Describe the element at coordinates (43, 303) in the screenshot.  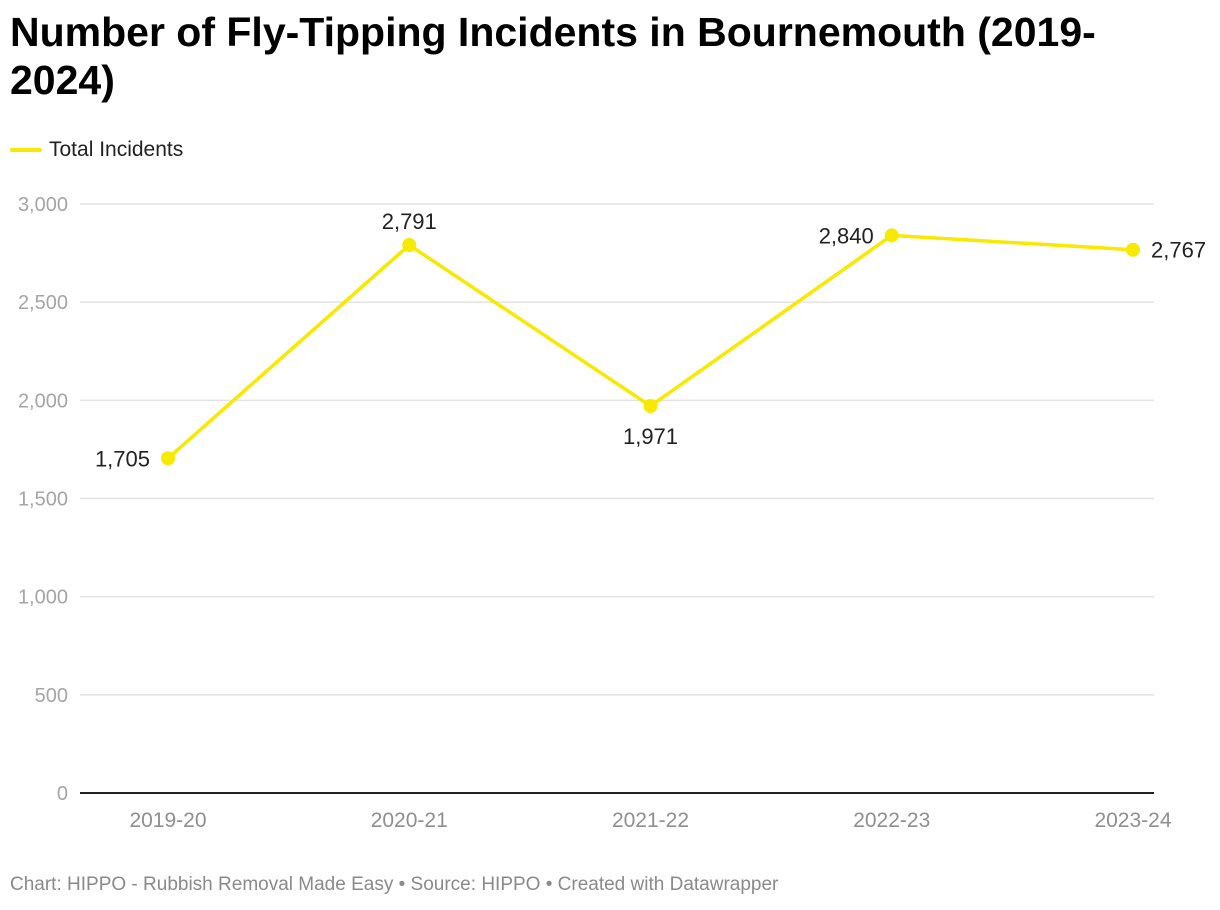
I see `y-tick-label: 2,500` at that location.